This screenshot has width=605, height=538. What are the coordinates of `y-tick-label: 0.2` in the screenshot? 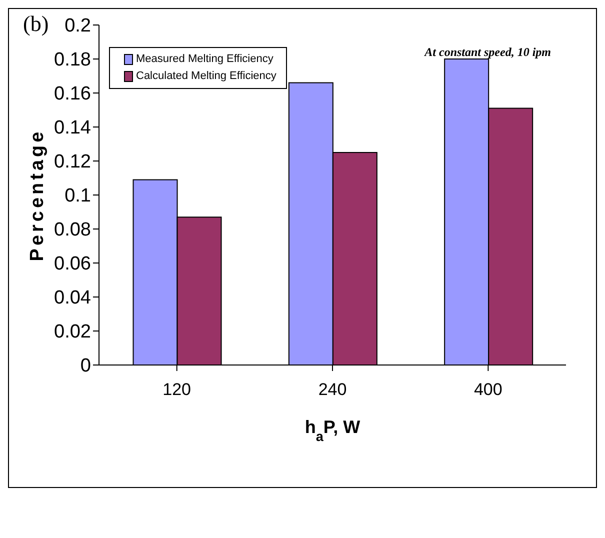 It's located at (77, 26).